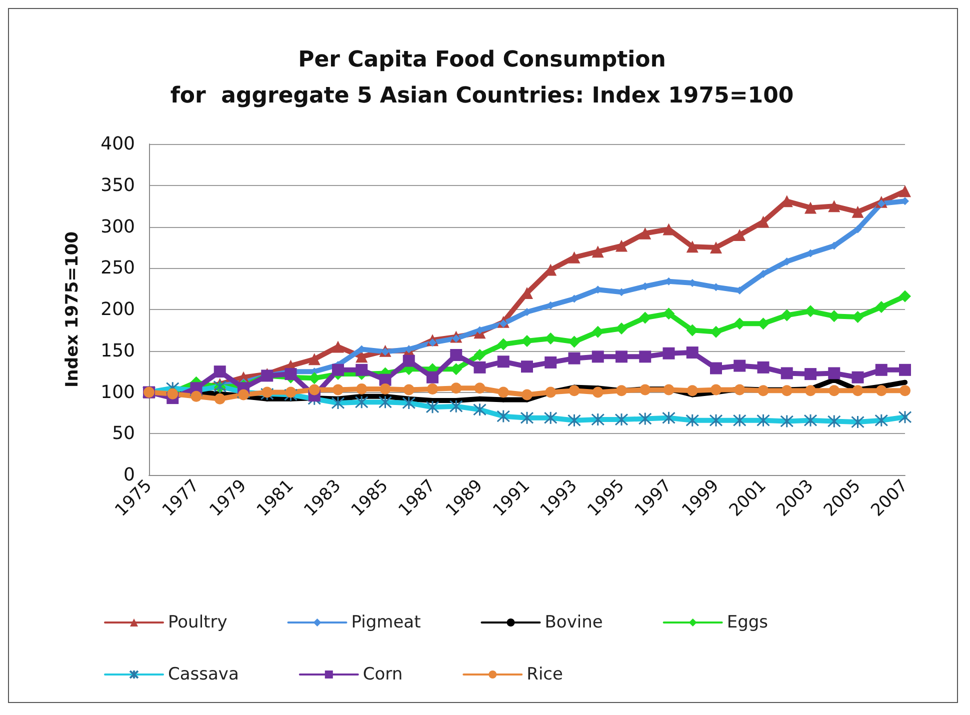  What do you see at coordinates (544, 674) in the screenshot?
I see `legend-label: Rice` at bounding box center [544, 674].